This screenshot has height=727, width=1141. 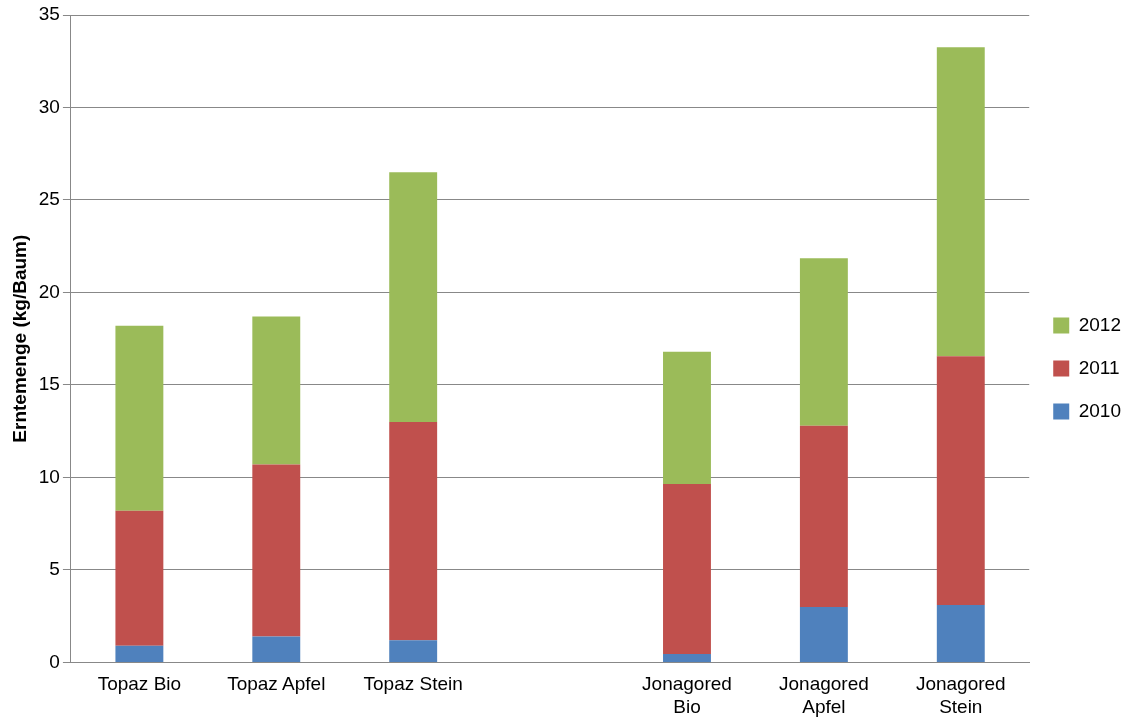 What do you see at coordinates (54, 661) in the screenshot?
I see `y-tick-label: 0` at bounding box center [54, 661].